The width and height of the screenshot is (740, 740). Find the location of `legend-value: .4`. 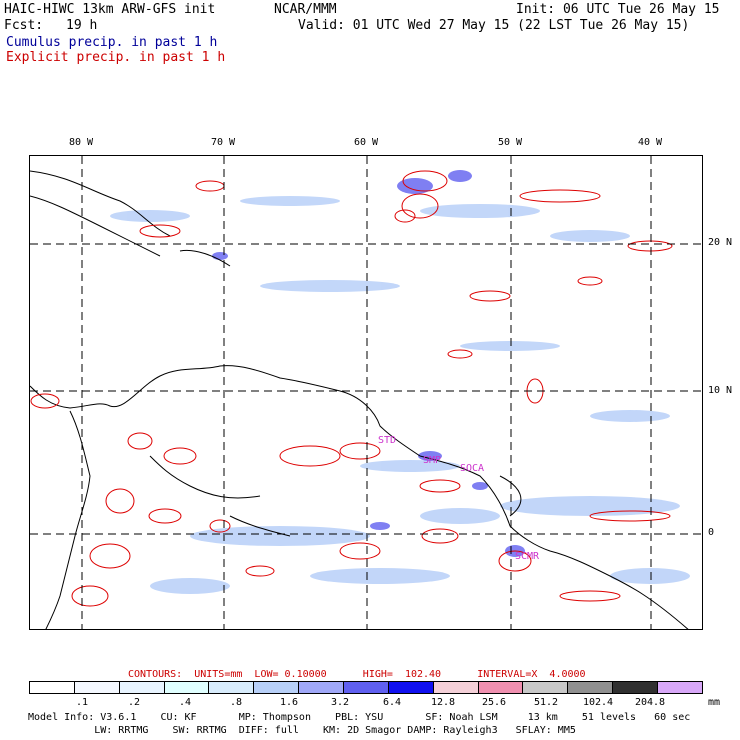

legend-value: .4 is located at coordinates (185, 702).